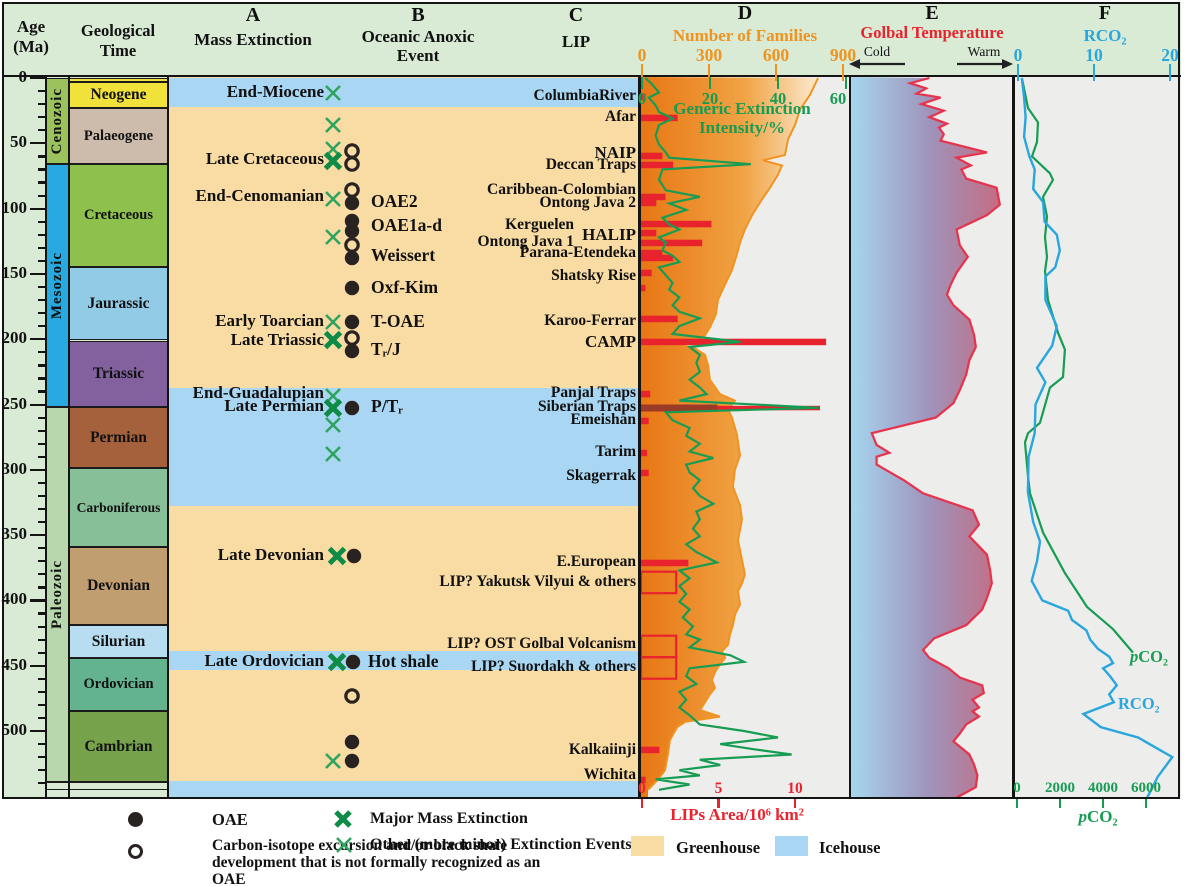 The width and height of the screenshot is (1185, 886). Describe the element at coordinates (501, 844) in the screenshot. I see `legend-minor-label: Other (more minor) Extinction Events` at that location.